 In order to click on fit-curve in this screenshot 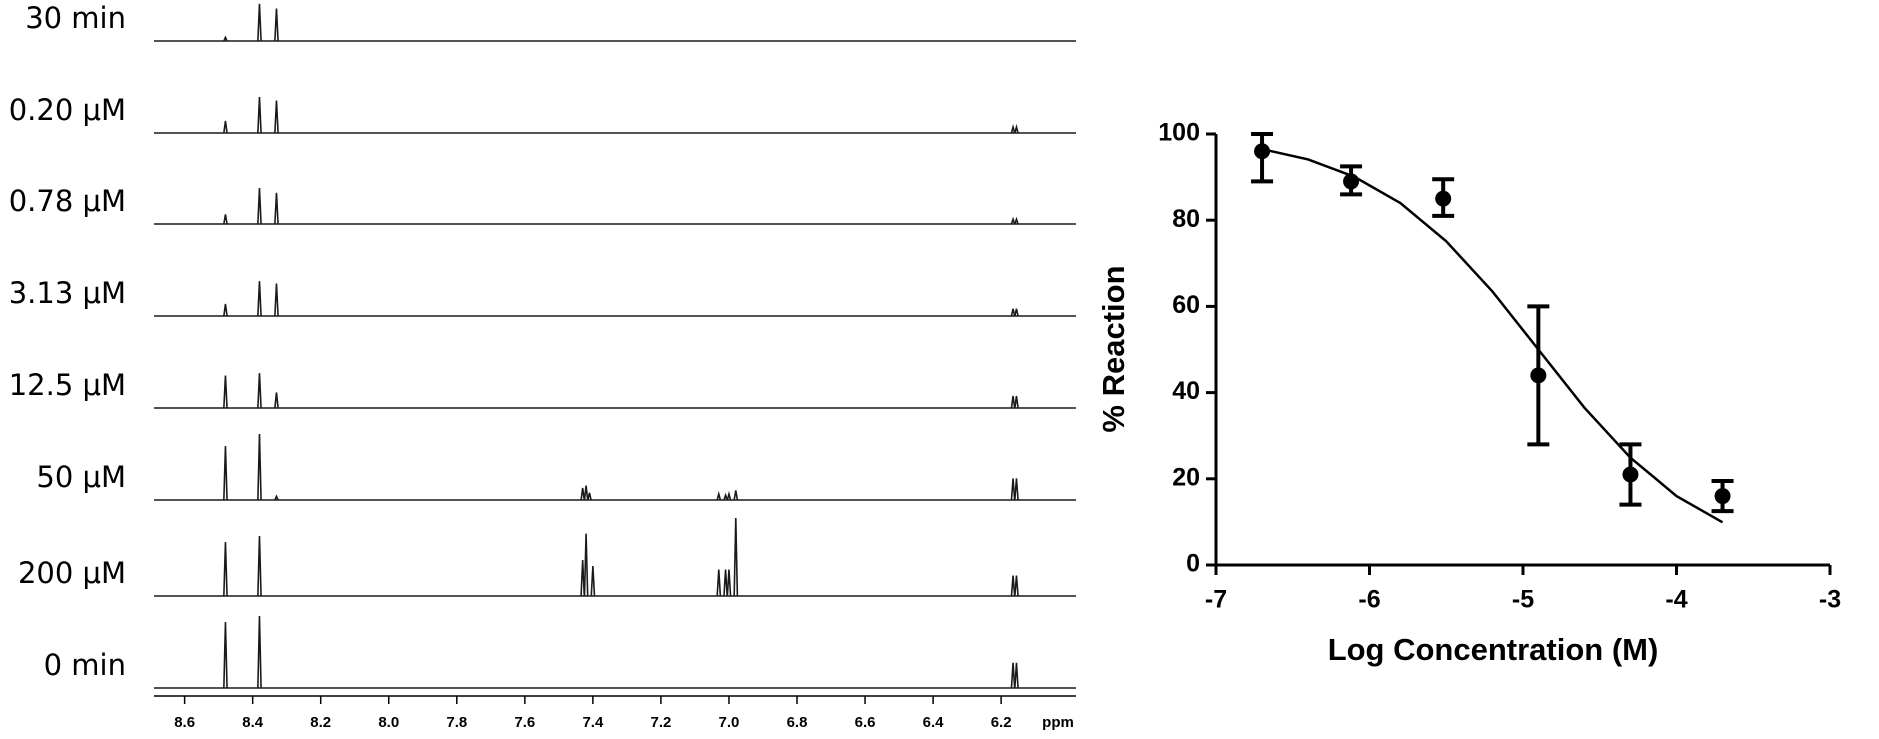, I will do `click(1492, 335)`.